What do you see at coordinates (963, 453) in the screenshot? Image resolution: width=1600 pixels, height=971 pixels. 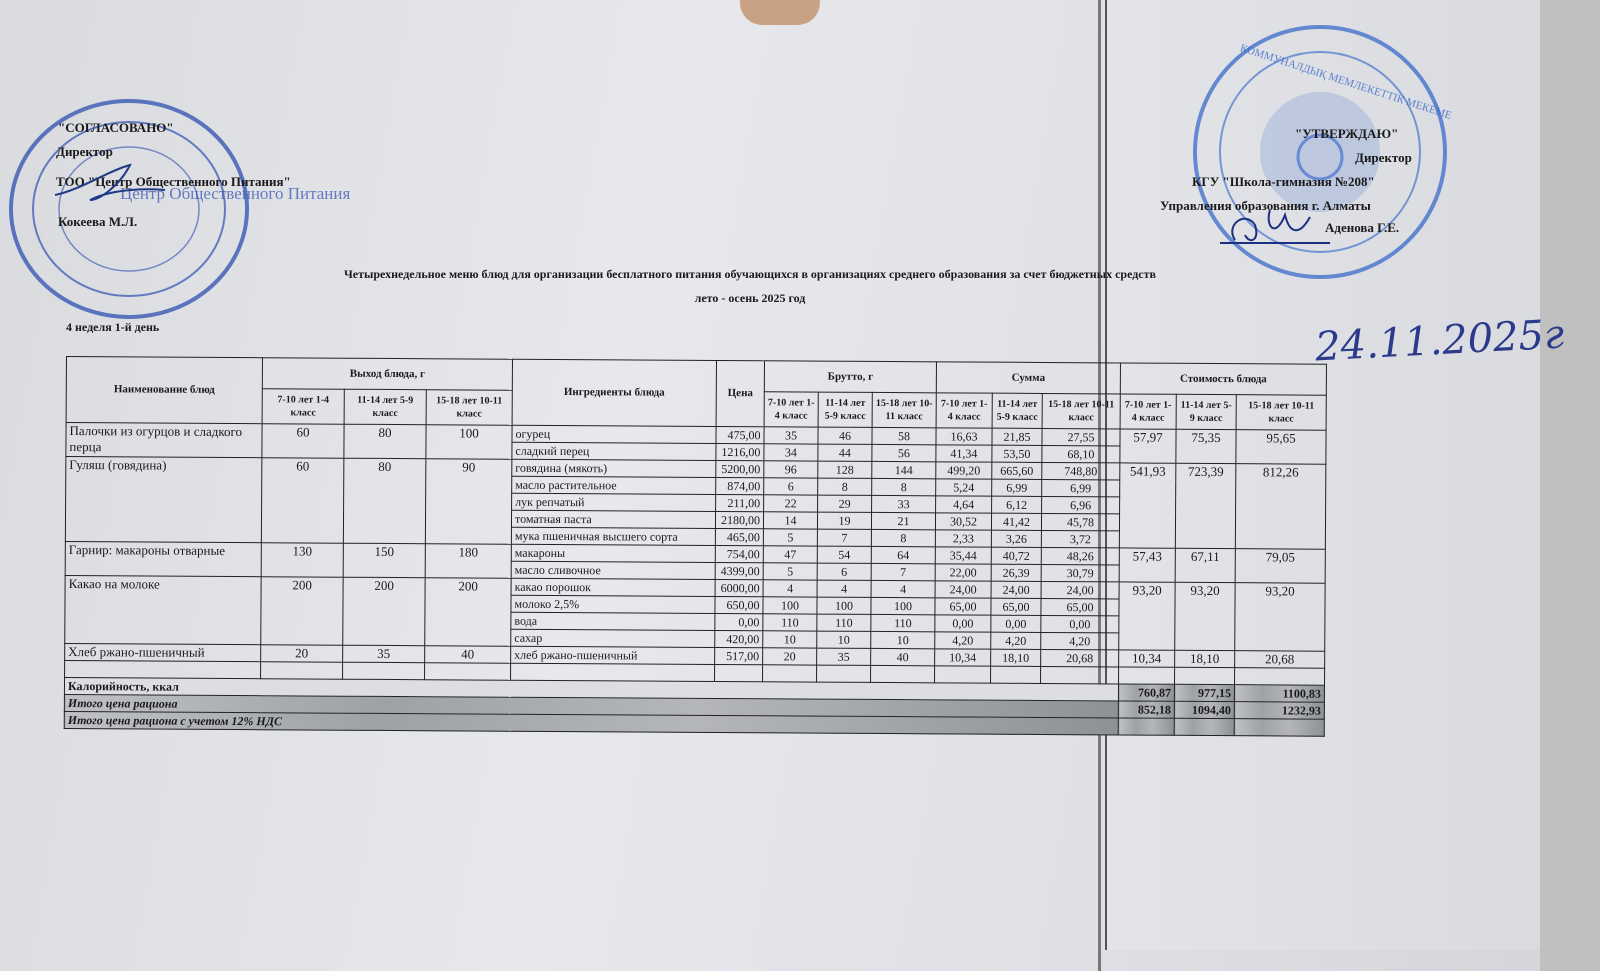 I see `ingredient-sum: 41,34` at bounding box center [963, 453].